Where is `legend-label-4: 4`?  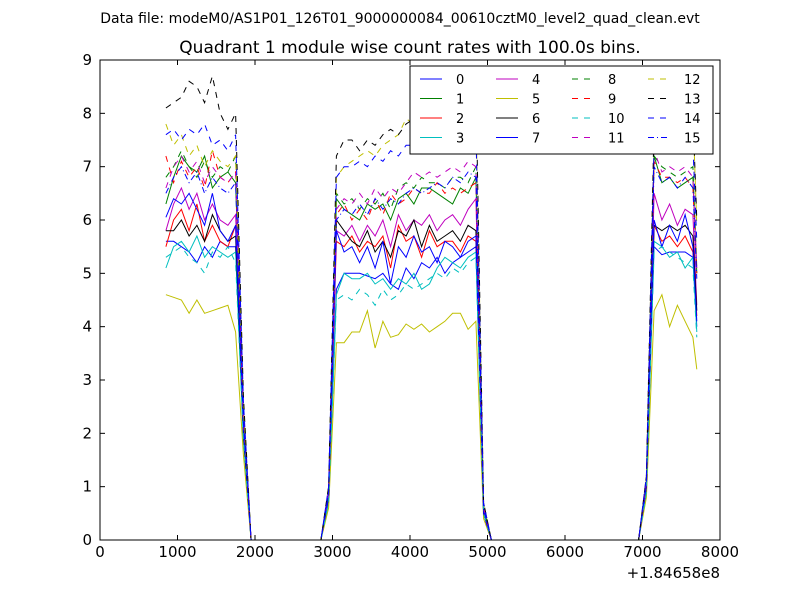 legend-label-4: 4 is located at coordinates (536, 80).